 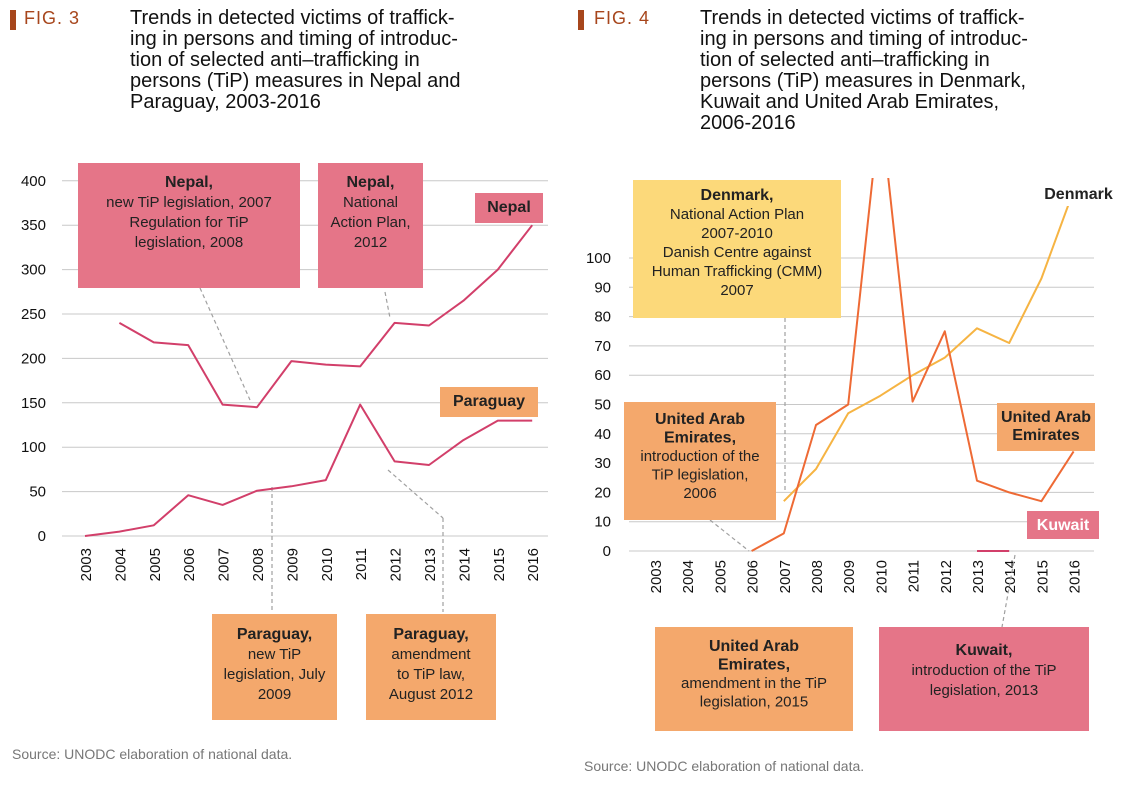 I want to click on annotation-text: National, so click(x=370, y=202).